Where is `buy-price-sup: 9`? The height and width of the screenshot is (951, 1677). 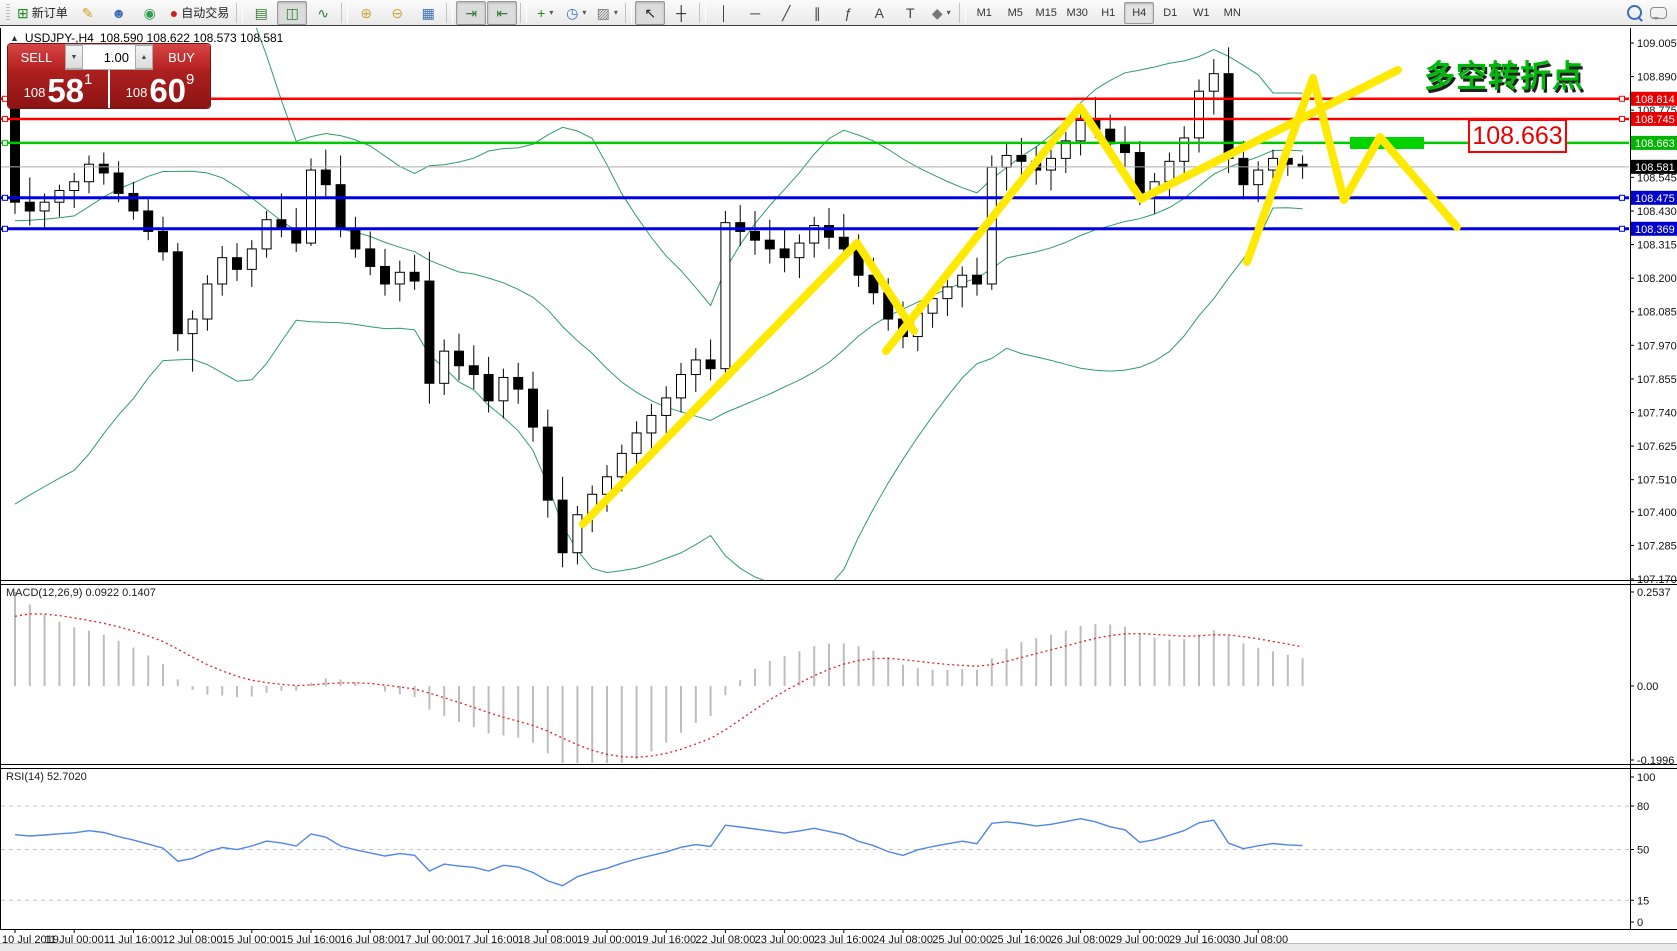
buy-price-sup: 9 is located at coordinates (190, 79).